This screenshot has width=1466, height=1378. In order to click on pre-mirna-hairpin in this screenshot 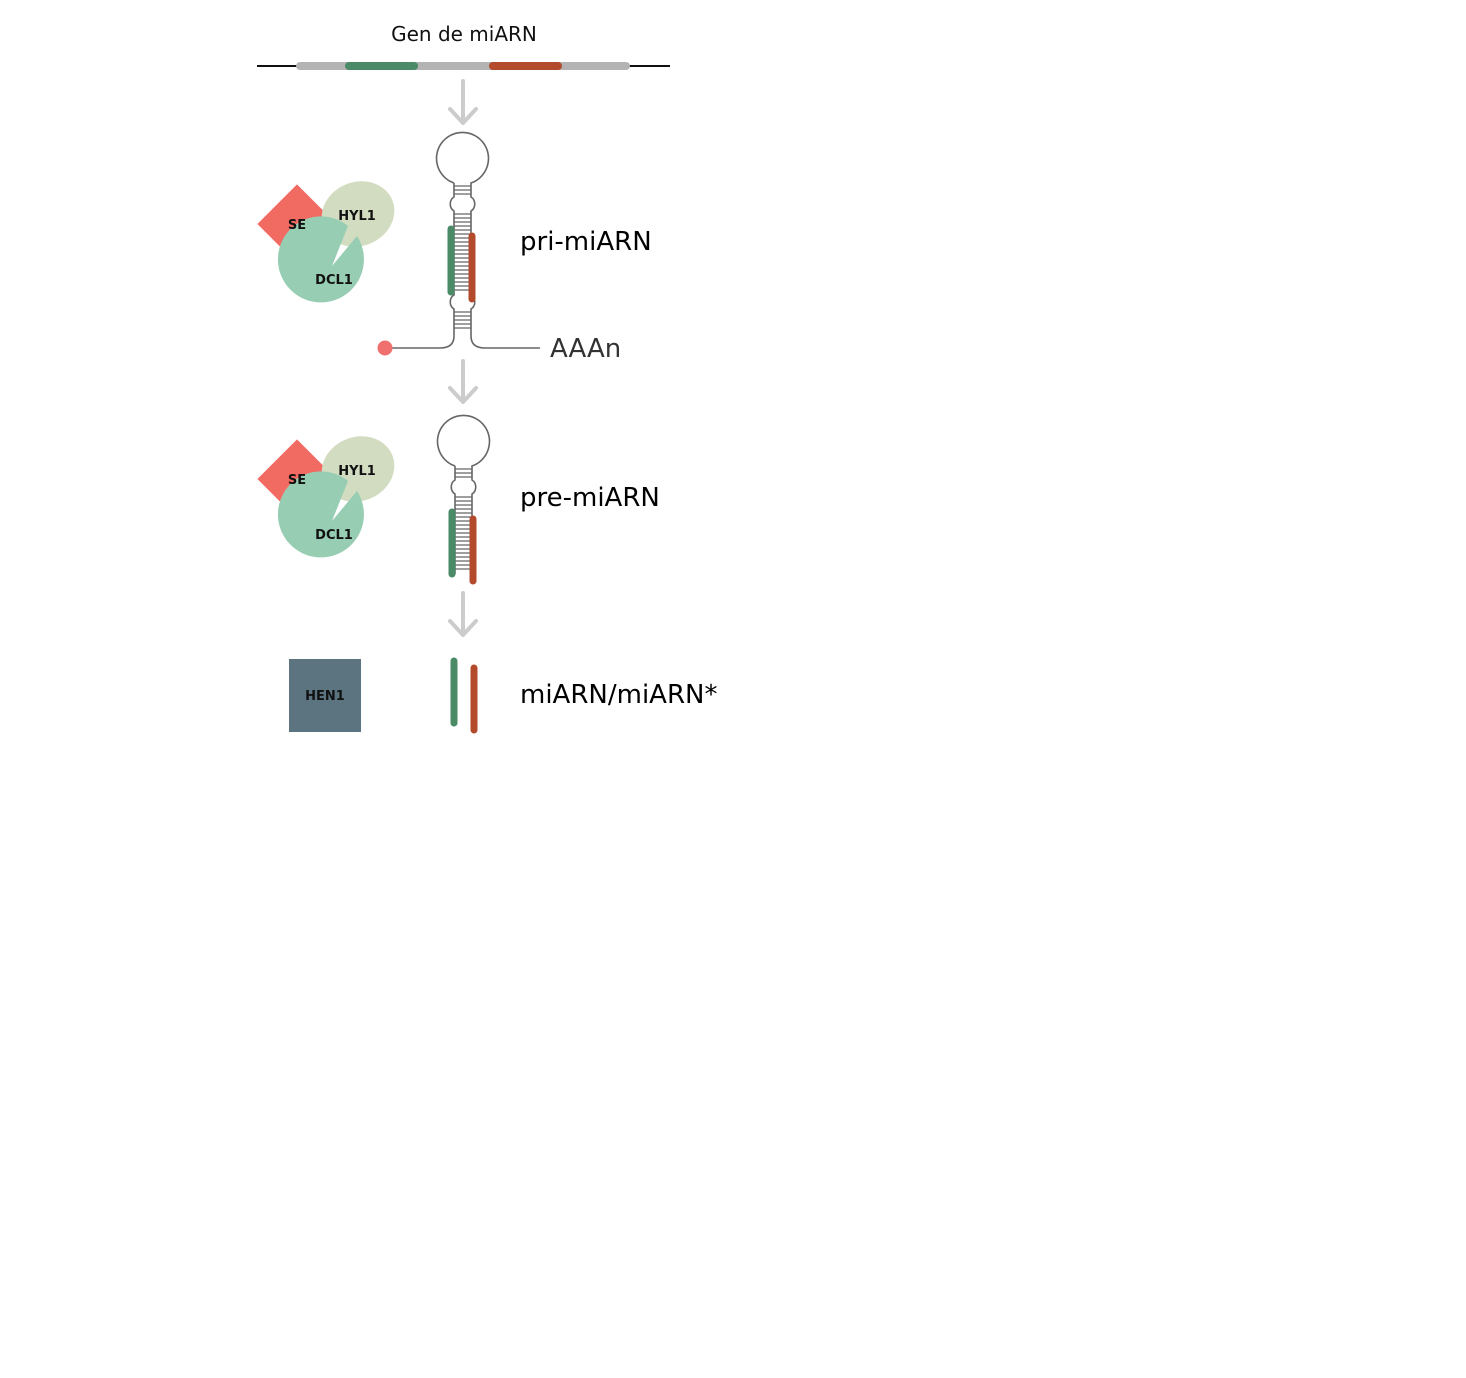, I will do `click(464, 498)`.